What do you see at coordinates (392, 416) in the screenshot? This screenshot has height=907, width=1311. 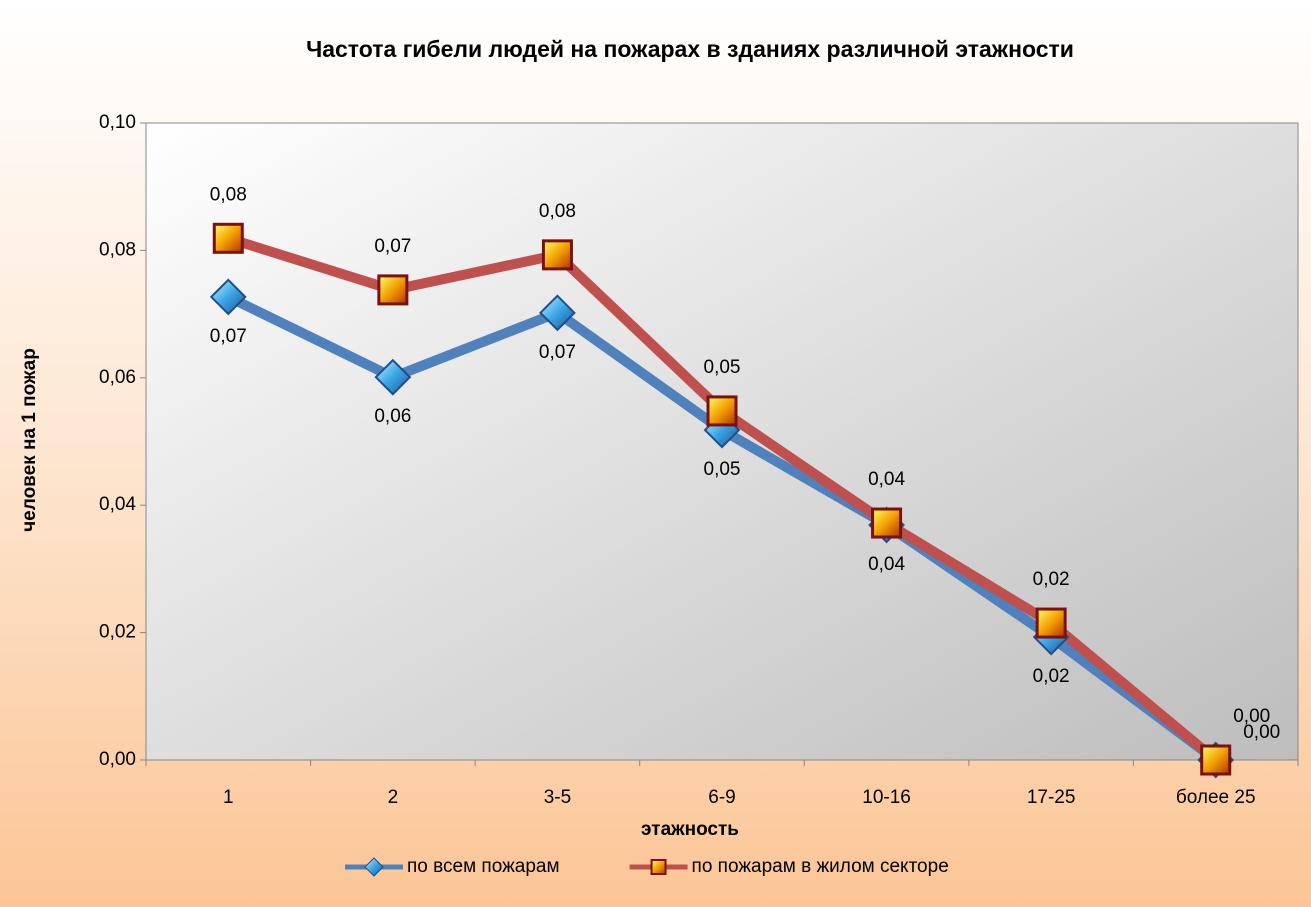 I see `data-label: 0,06` at bounding box center [392, 416].